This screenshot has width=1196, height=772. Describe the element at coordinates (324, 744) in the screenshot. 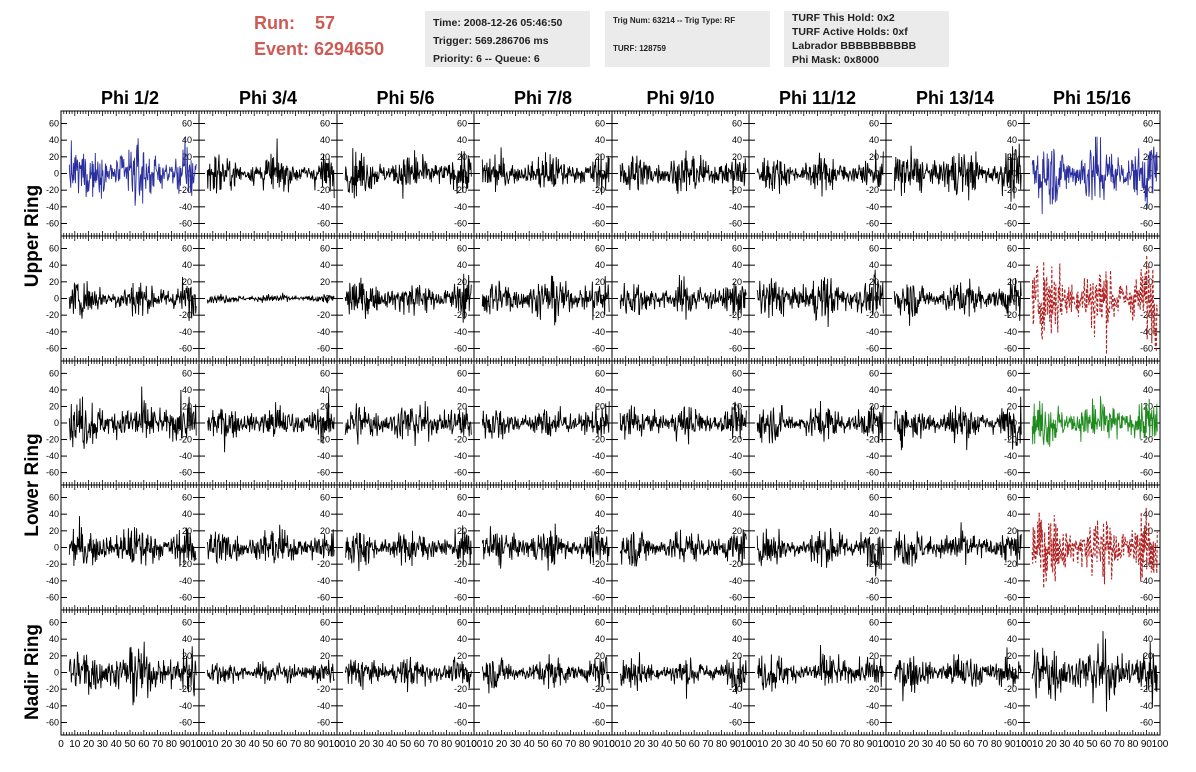

I see `x-tick-label: 90` at that location.